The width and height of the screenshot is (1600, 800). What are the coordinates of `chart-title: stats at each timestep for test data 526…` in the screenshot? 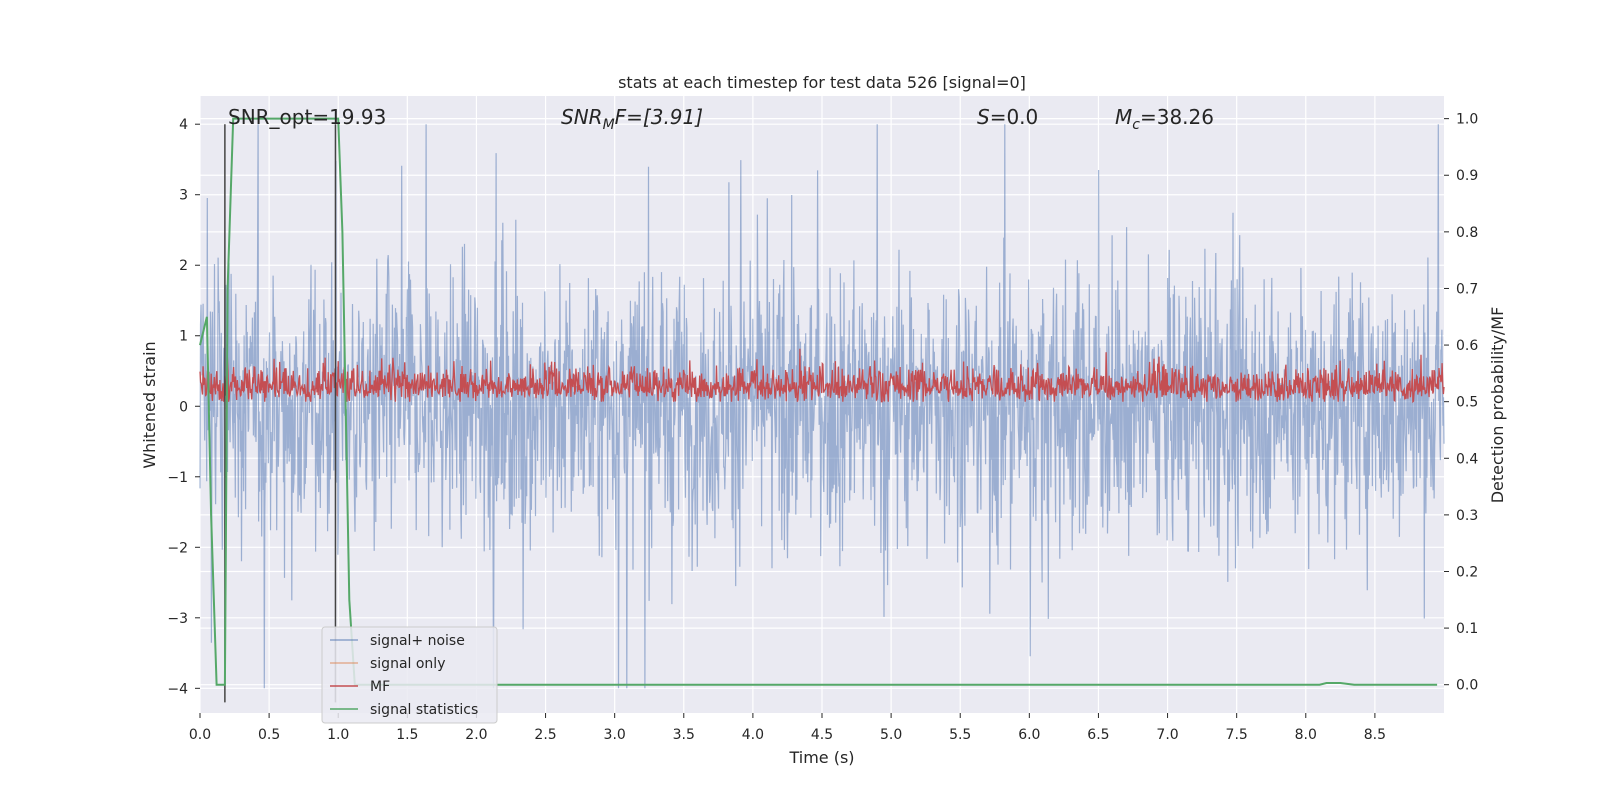 It's located at (822, 82).